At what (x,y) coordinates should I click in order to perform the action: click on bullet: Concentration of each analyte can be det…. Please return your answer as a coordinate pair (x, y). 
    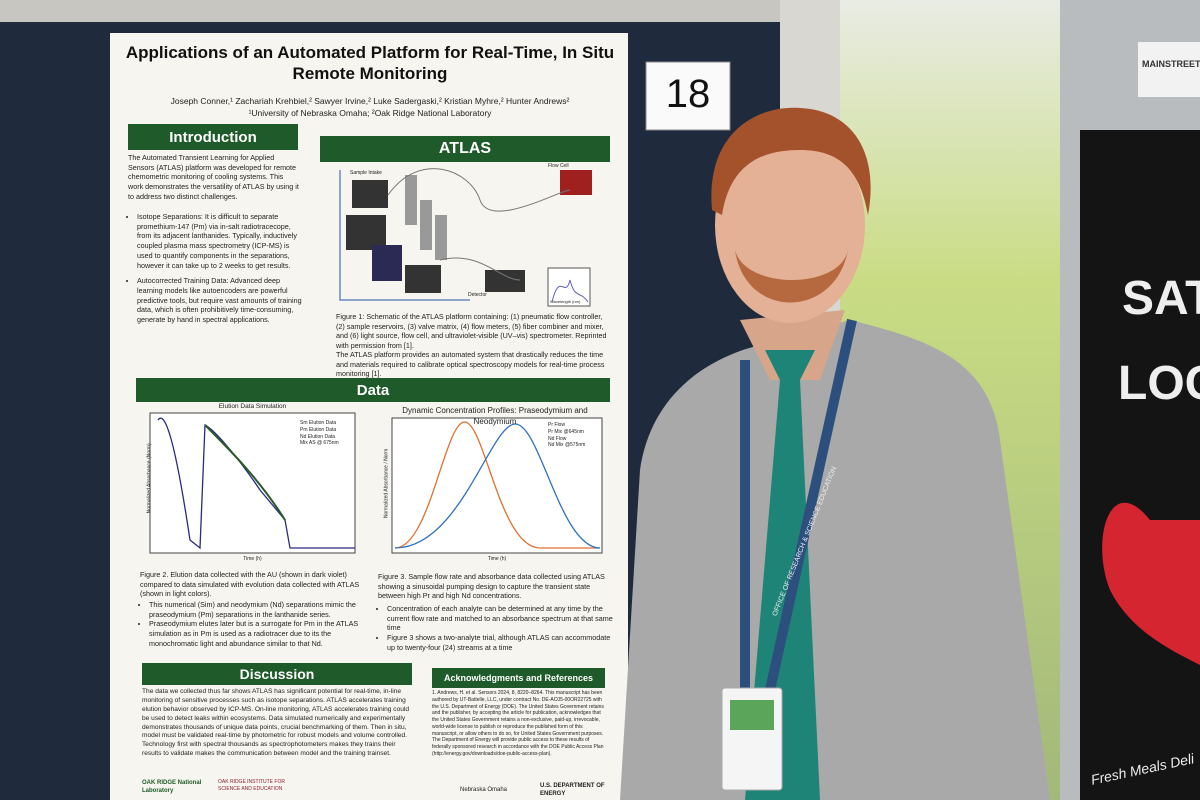
    Looking at the image, I should click on (503, 618).